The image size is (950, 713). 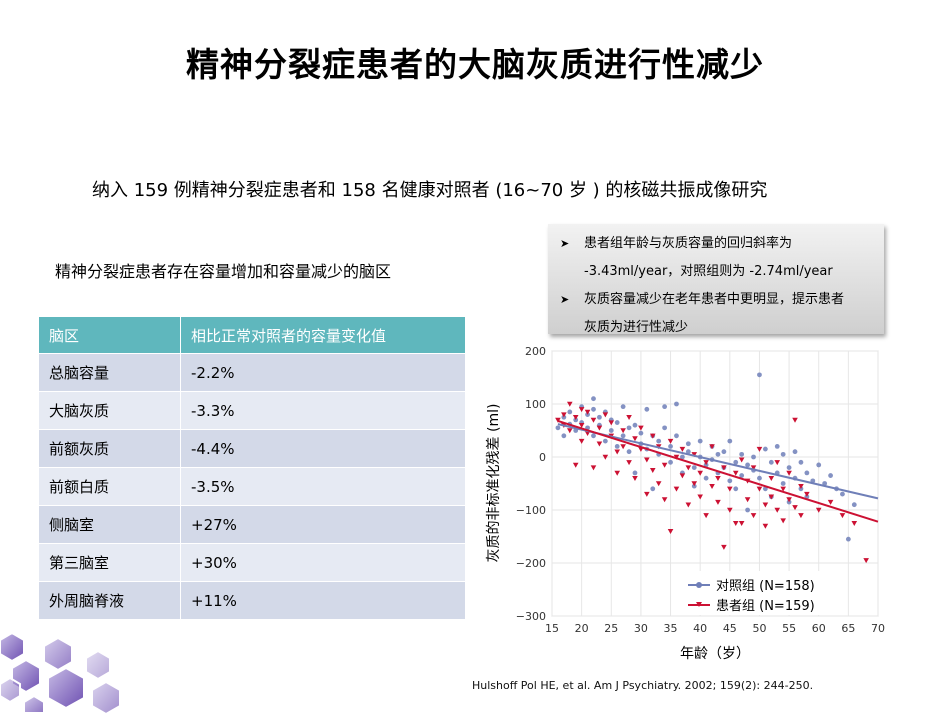 What do you see at coordinates (323, 562) in the screenshot?
I see `change-cell: +30%` at bounding box center [323, 562].